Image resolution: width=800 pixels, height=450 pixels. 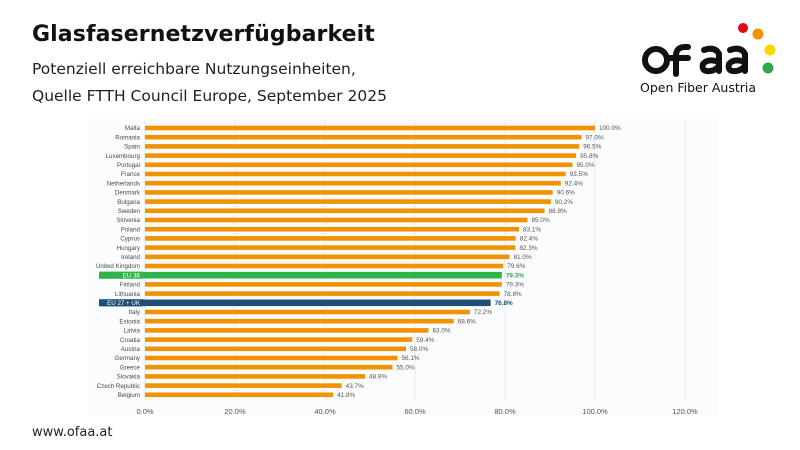 I want to click on logo-letter-f, so click(x=679, y=60).